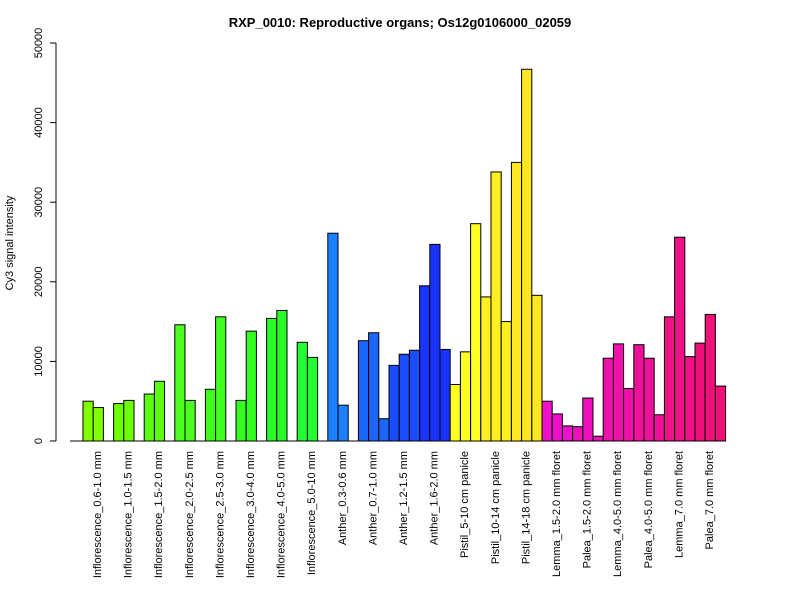 The image size is (800, 600). I want to click on y-tick-label: 50000, so click(39, 43).